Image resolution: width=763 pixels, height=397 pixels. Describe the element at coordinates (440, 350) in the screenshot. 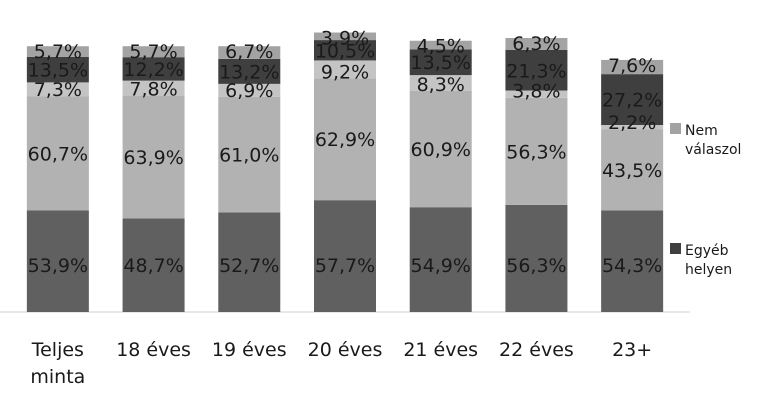

I see `category-label: 21 éves` at that location.